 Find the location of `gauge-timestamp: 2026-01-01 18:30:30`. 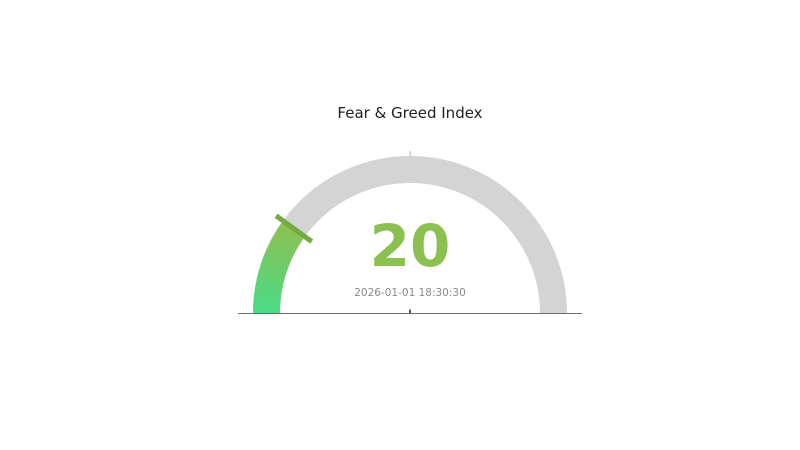

gauge-timestamp: 2026-01-01 18:30:30 is located at coordinates (410, 293).